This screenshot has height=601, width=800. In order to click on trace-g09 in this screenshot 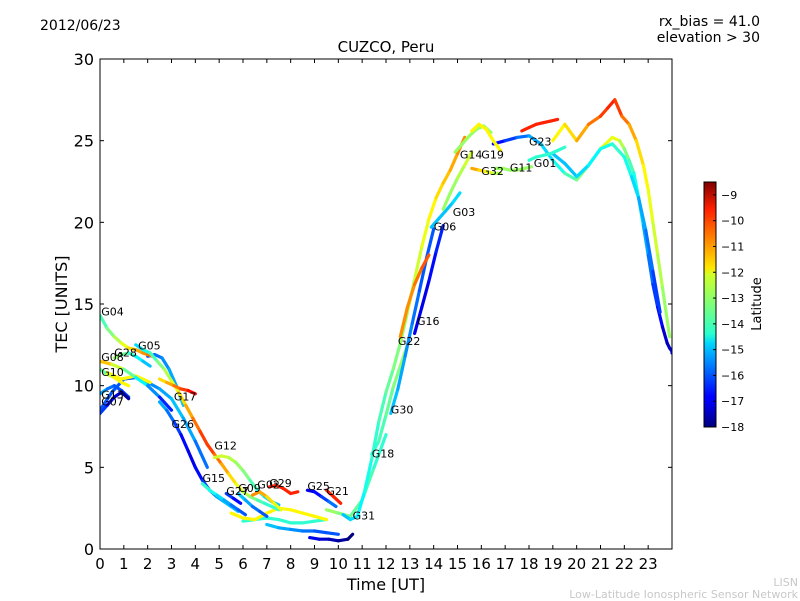, I will do `click(252, 504)`.